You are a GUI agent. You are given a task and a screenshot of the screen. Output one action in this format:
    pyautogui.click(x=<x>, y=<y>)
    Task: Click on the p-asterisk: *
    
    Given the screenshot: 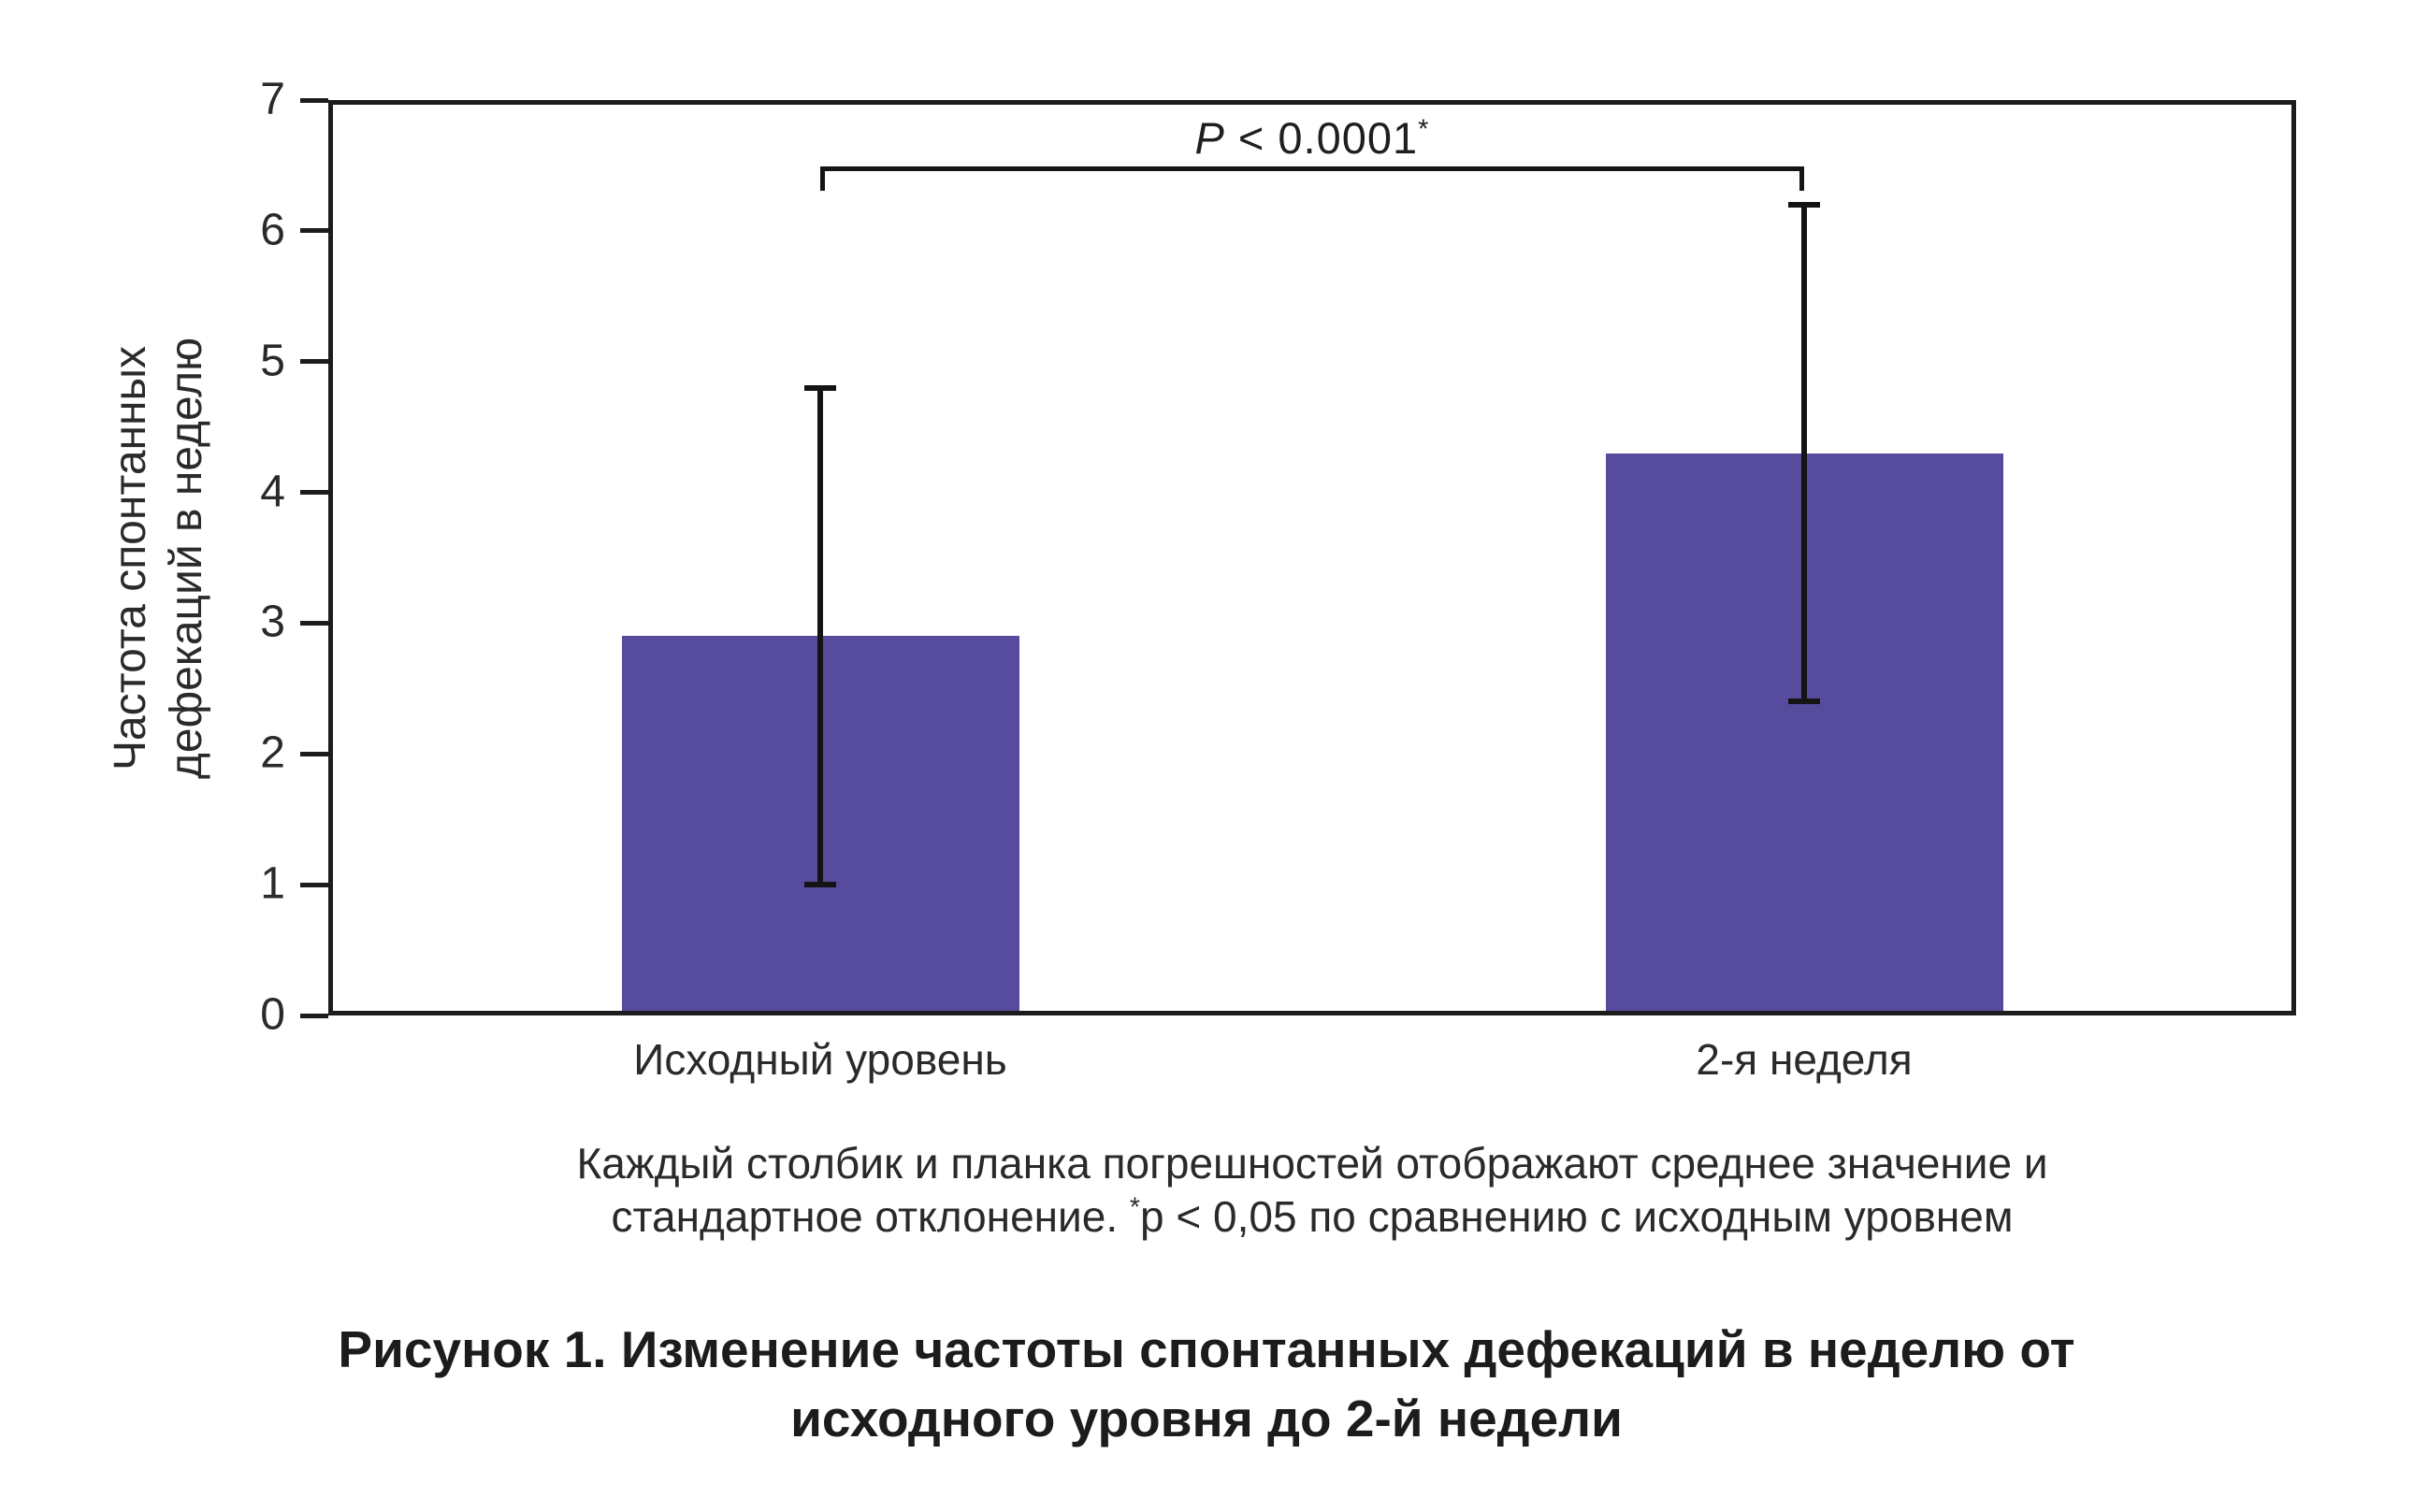 What is the action you would take?
    pyautogui.click(x=1424, y=129)
    